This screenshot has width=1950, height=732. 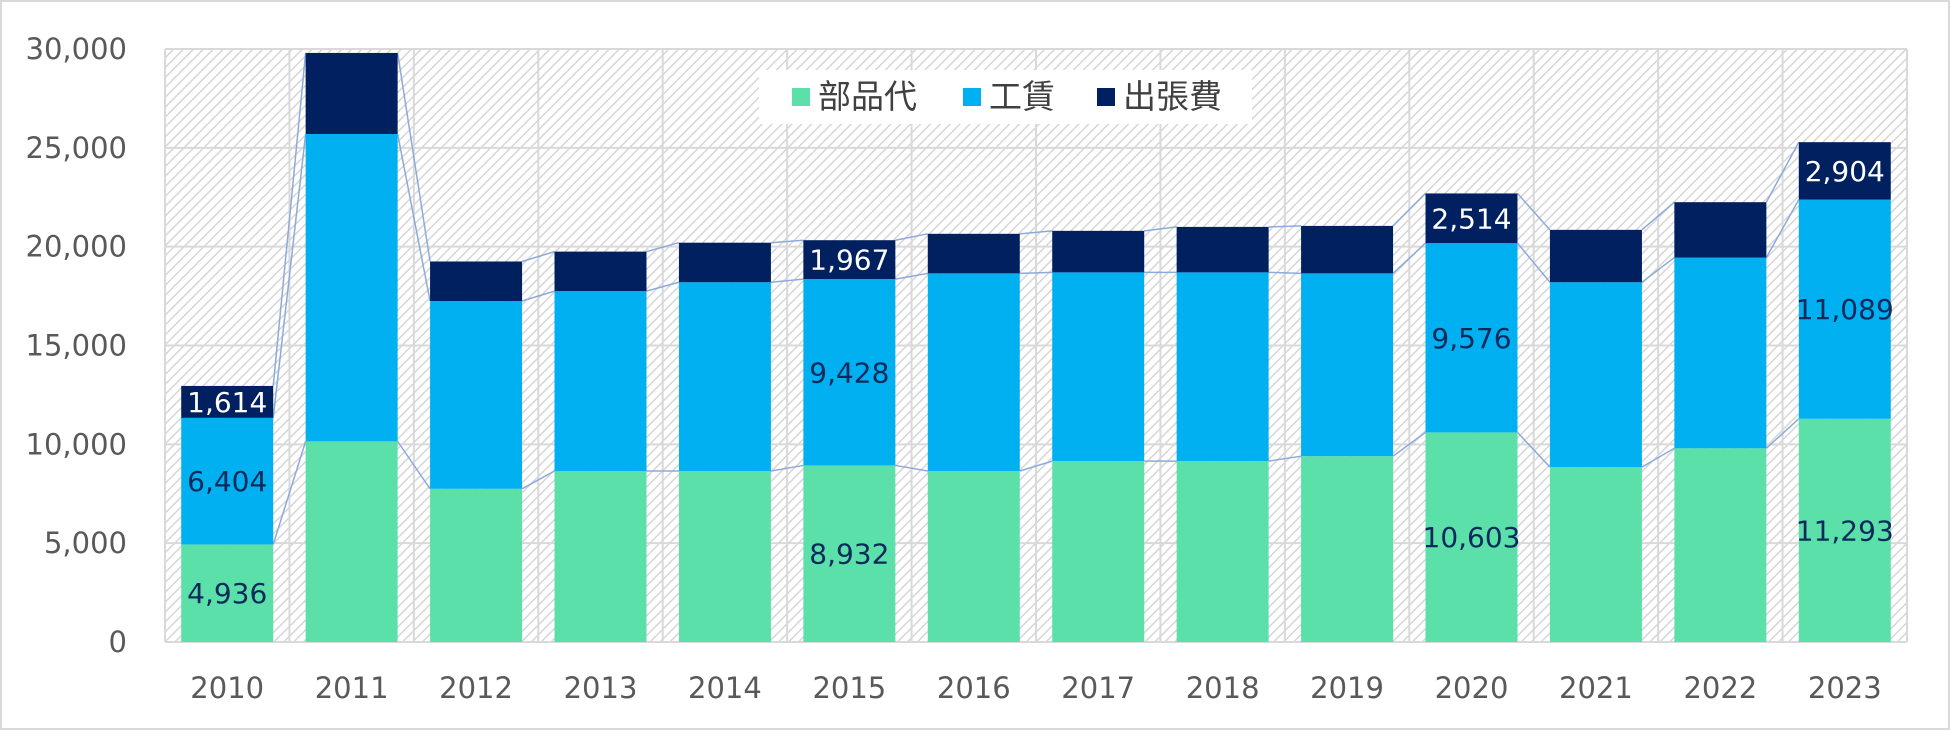 I want to click on legend-box, so click(x=1005, y=97).